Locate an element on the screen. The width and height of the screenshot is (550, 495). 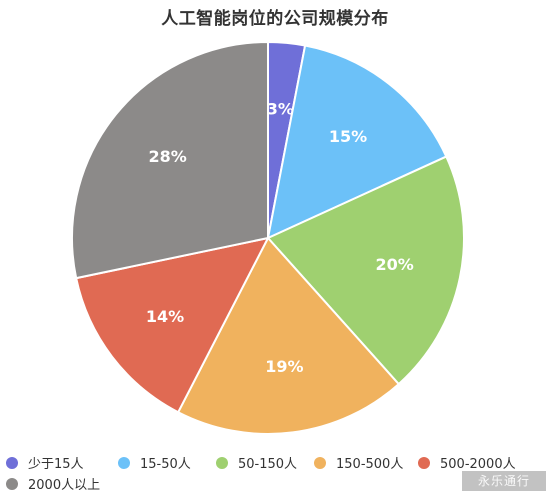
legend-item-15-50: 15-50人 is located at coordinates (167, 462).